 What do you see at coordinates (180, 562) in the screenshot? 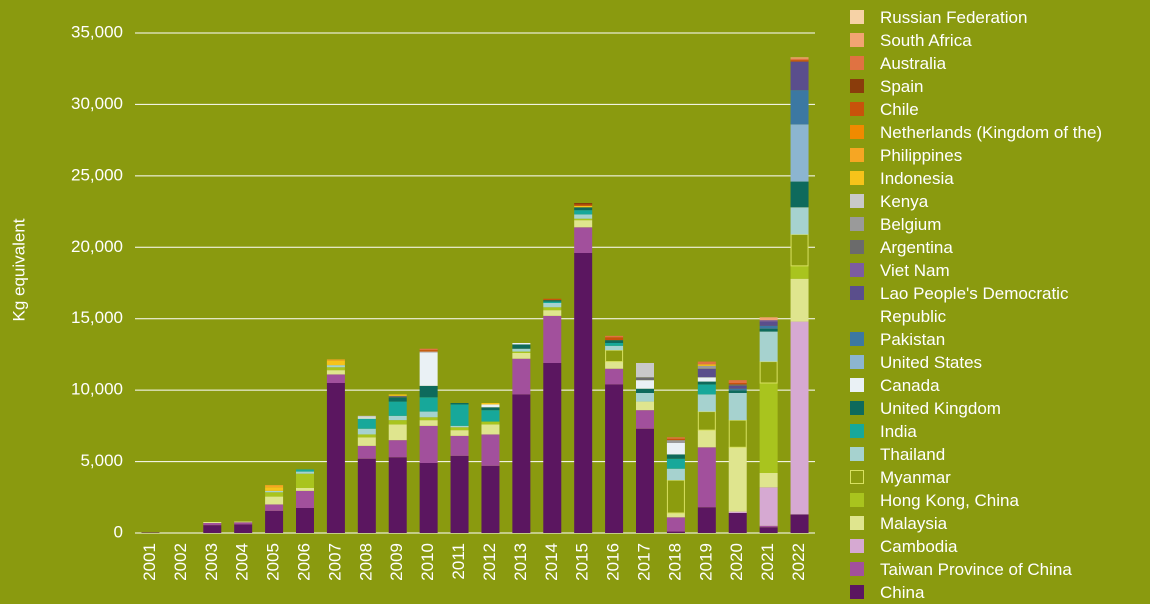
I see `x-tick-label: 2002` at bounding box center [180, 562].